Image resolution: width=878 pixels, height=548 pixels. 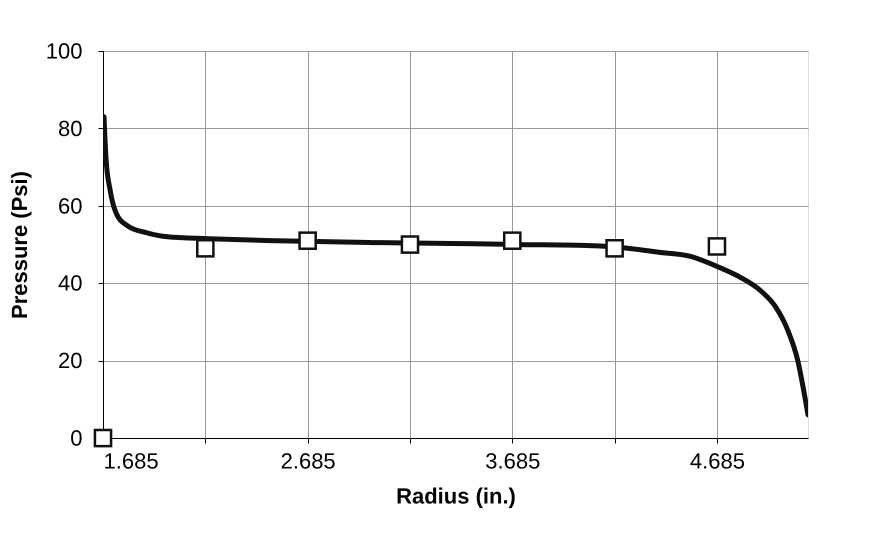 I want to click on y-tick-label: 80, so click(x=70, y=128).